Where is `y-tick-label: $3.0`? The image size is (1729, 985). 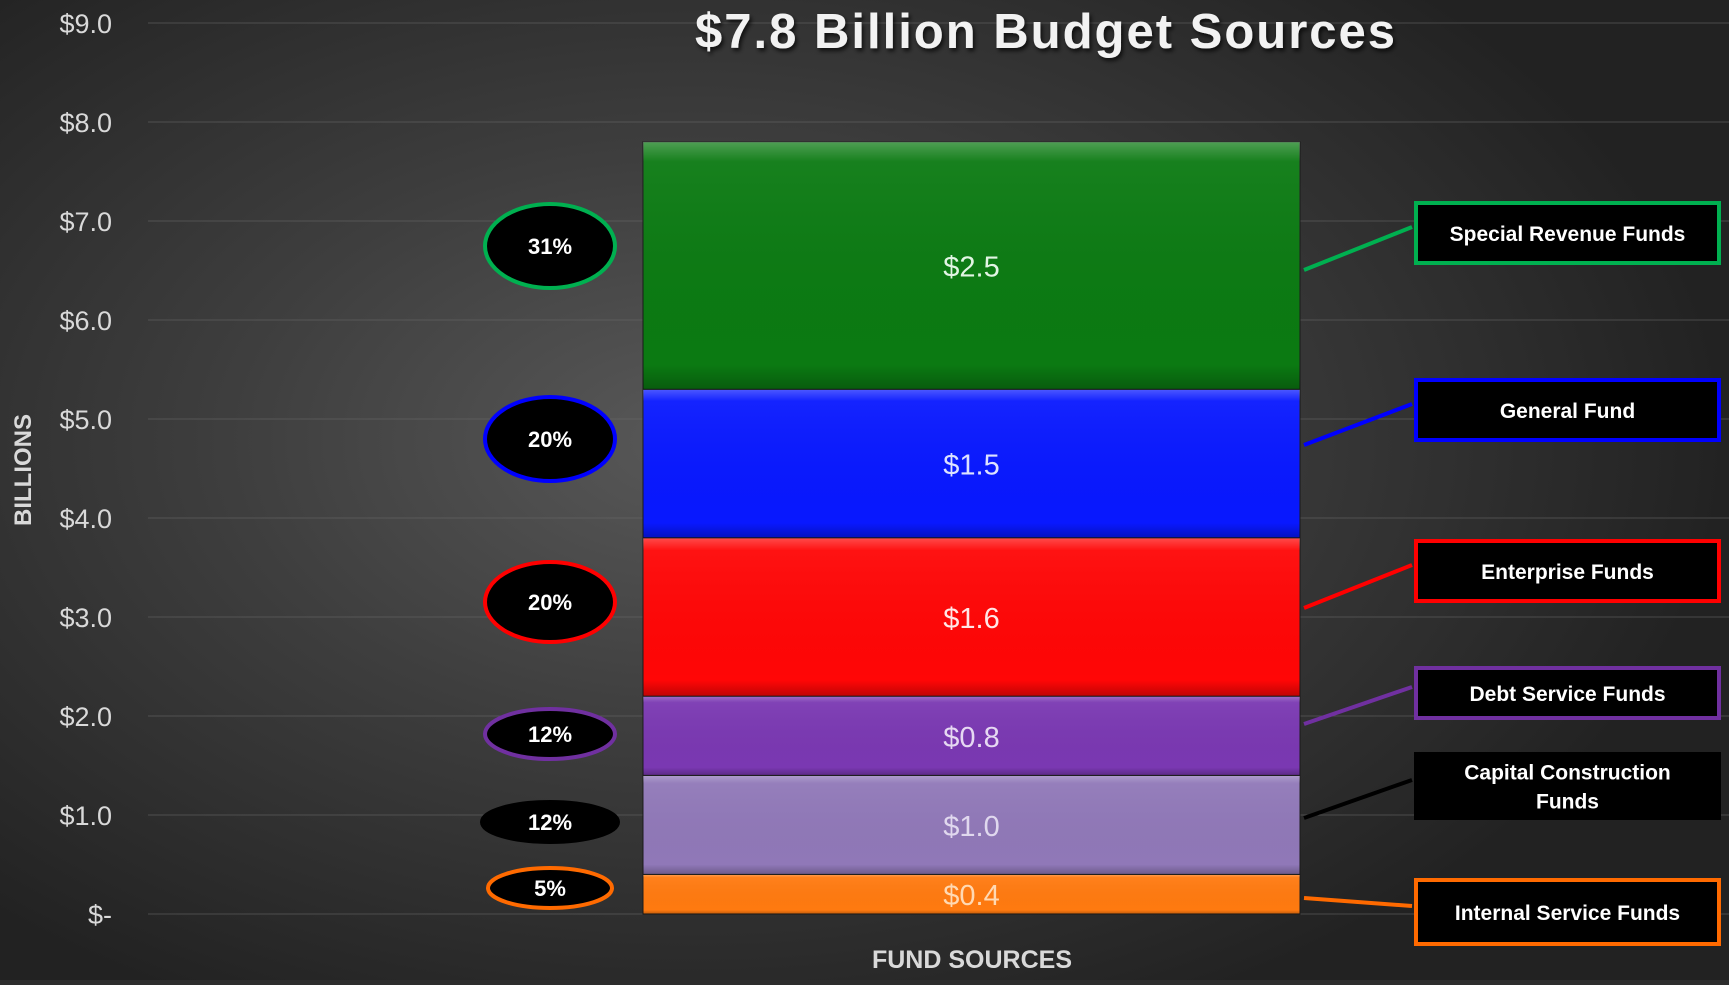
y-tick-label: $3.0 is located at coordinates (85, 618).